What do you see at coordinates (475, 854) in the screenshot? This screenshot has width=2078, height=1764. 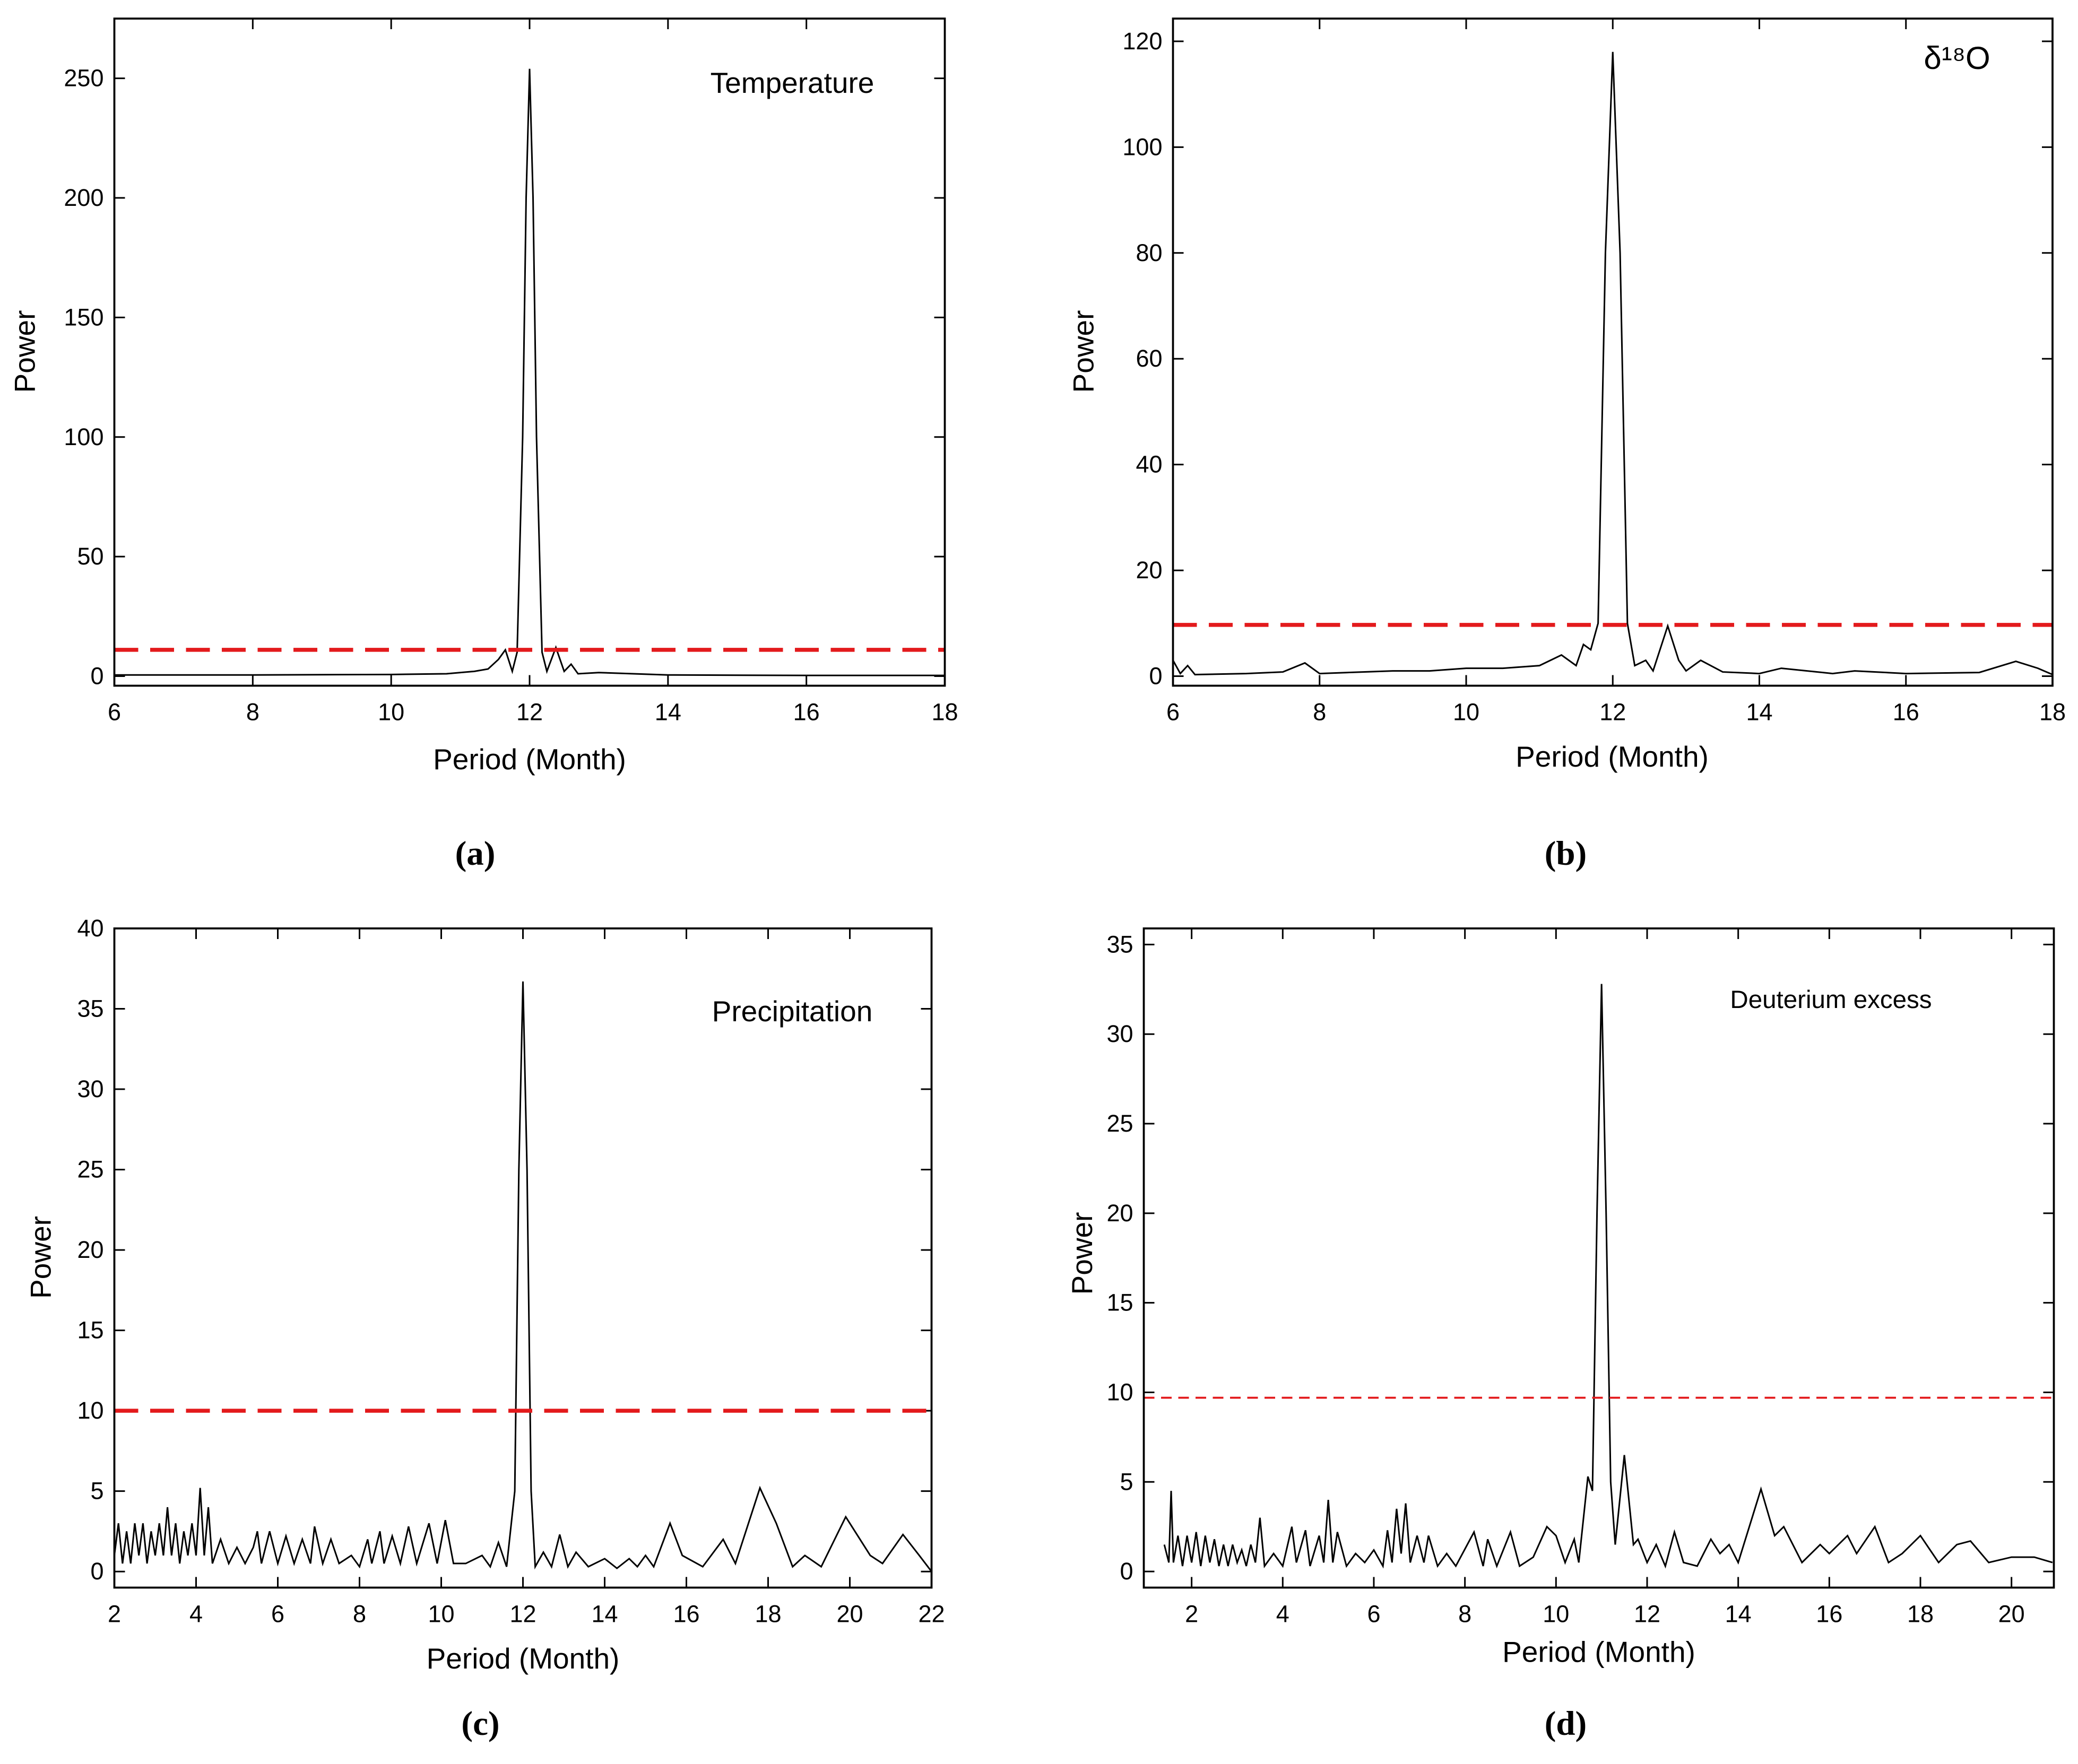 I see `panel-label: (a)` at bounding box center [475, 854].